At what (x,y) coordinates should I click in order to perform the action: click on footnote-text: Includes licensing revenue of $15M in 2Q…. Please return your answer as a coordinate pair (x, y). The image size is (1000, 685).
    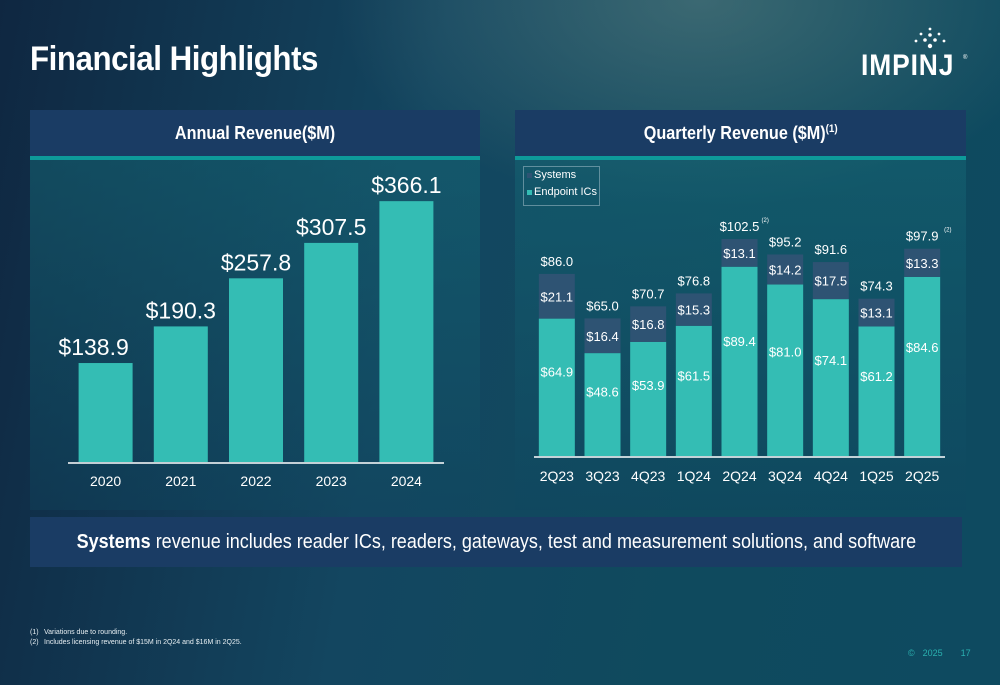
    Looking at the image, I should click on (143, 642).